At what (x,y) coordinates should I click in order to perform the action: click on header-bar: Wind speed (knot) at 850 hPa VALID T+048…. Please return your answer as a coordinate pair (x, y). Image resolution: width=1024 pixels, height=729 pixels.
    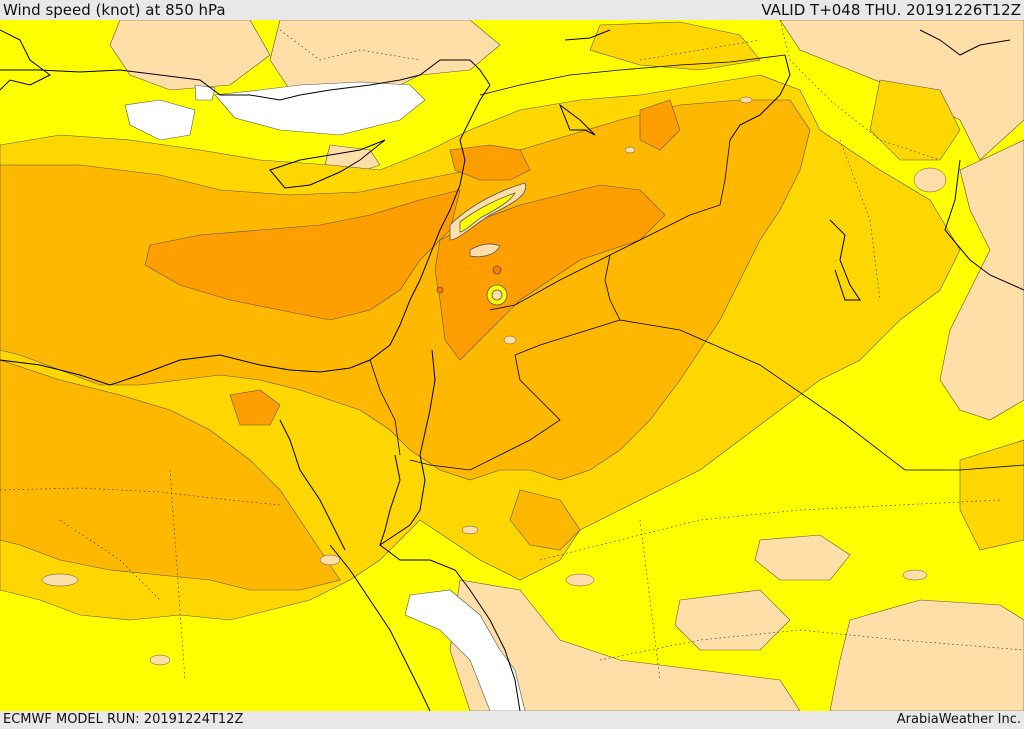
    Looking at the image, I should click on (512, 10).